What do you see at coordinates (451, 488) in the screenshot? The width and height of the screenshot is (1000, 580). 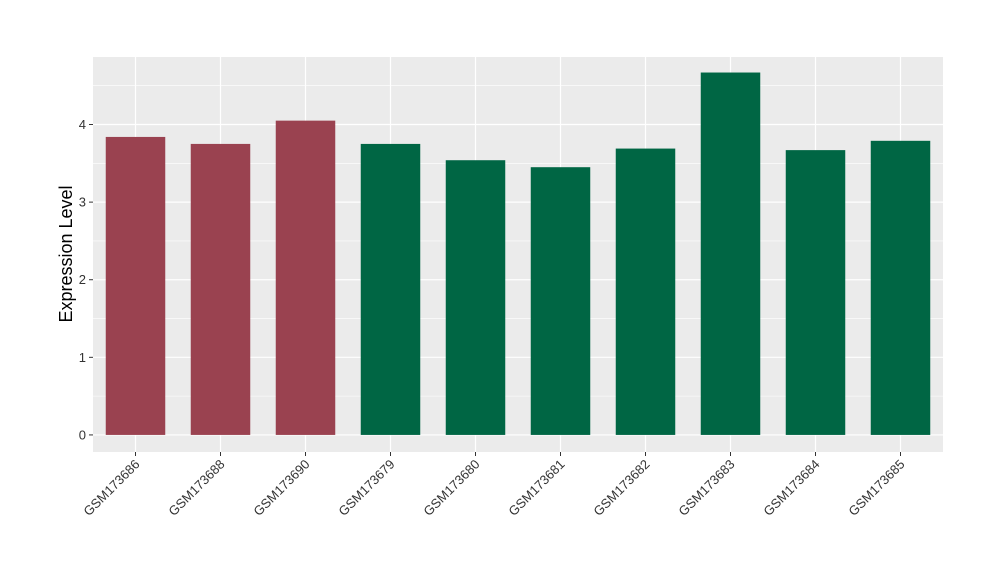 I see `x-tick-label: GSM173680` at bounding box center [451, 488].